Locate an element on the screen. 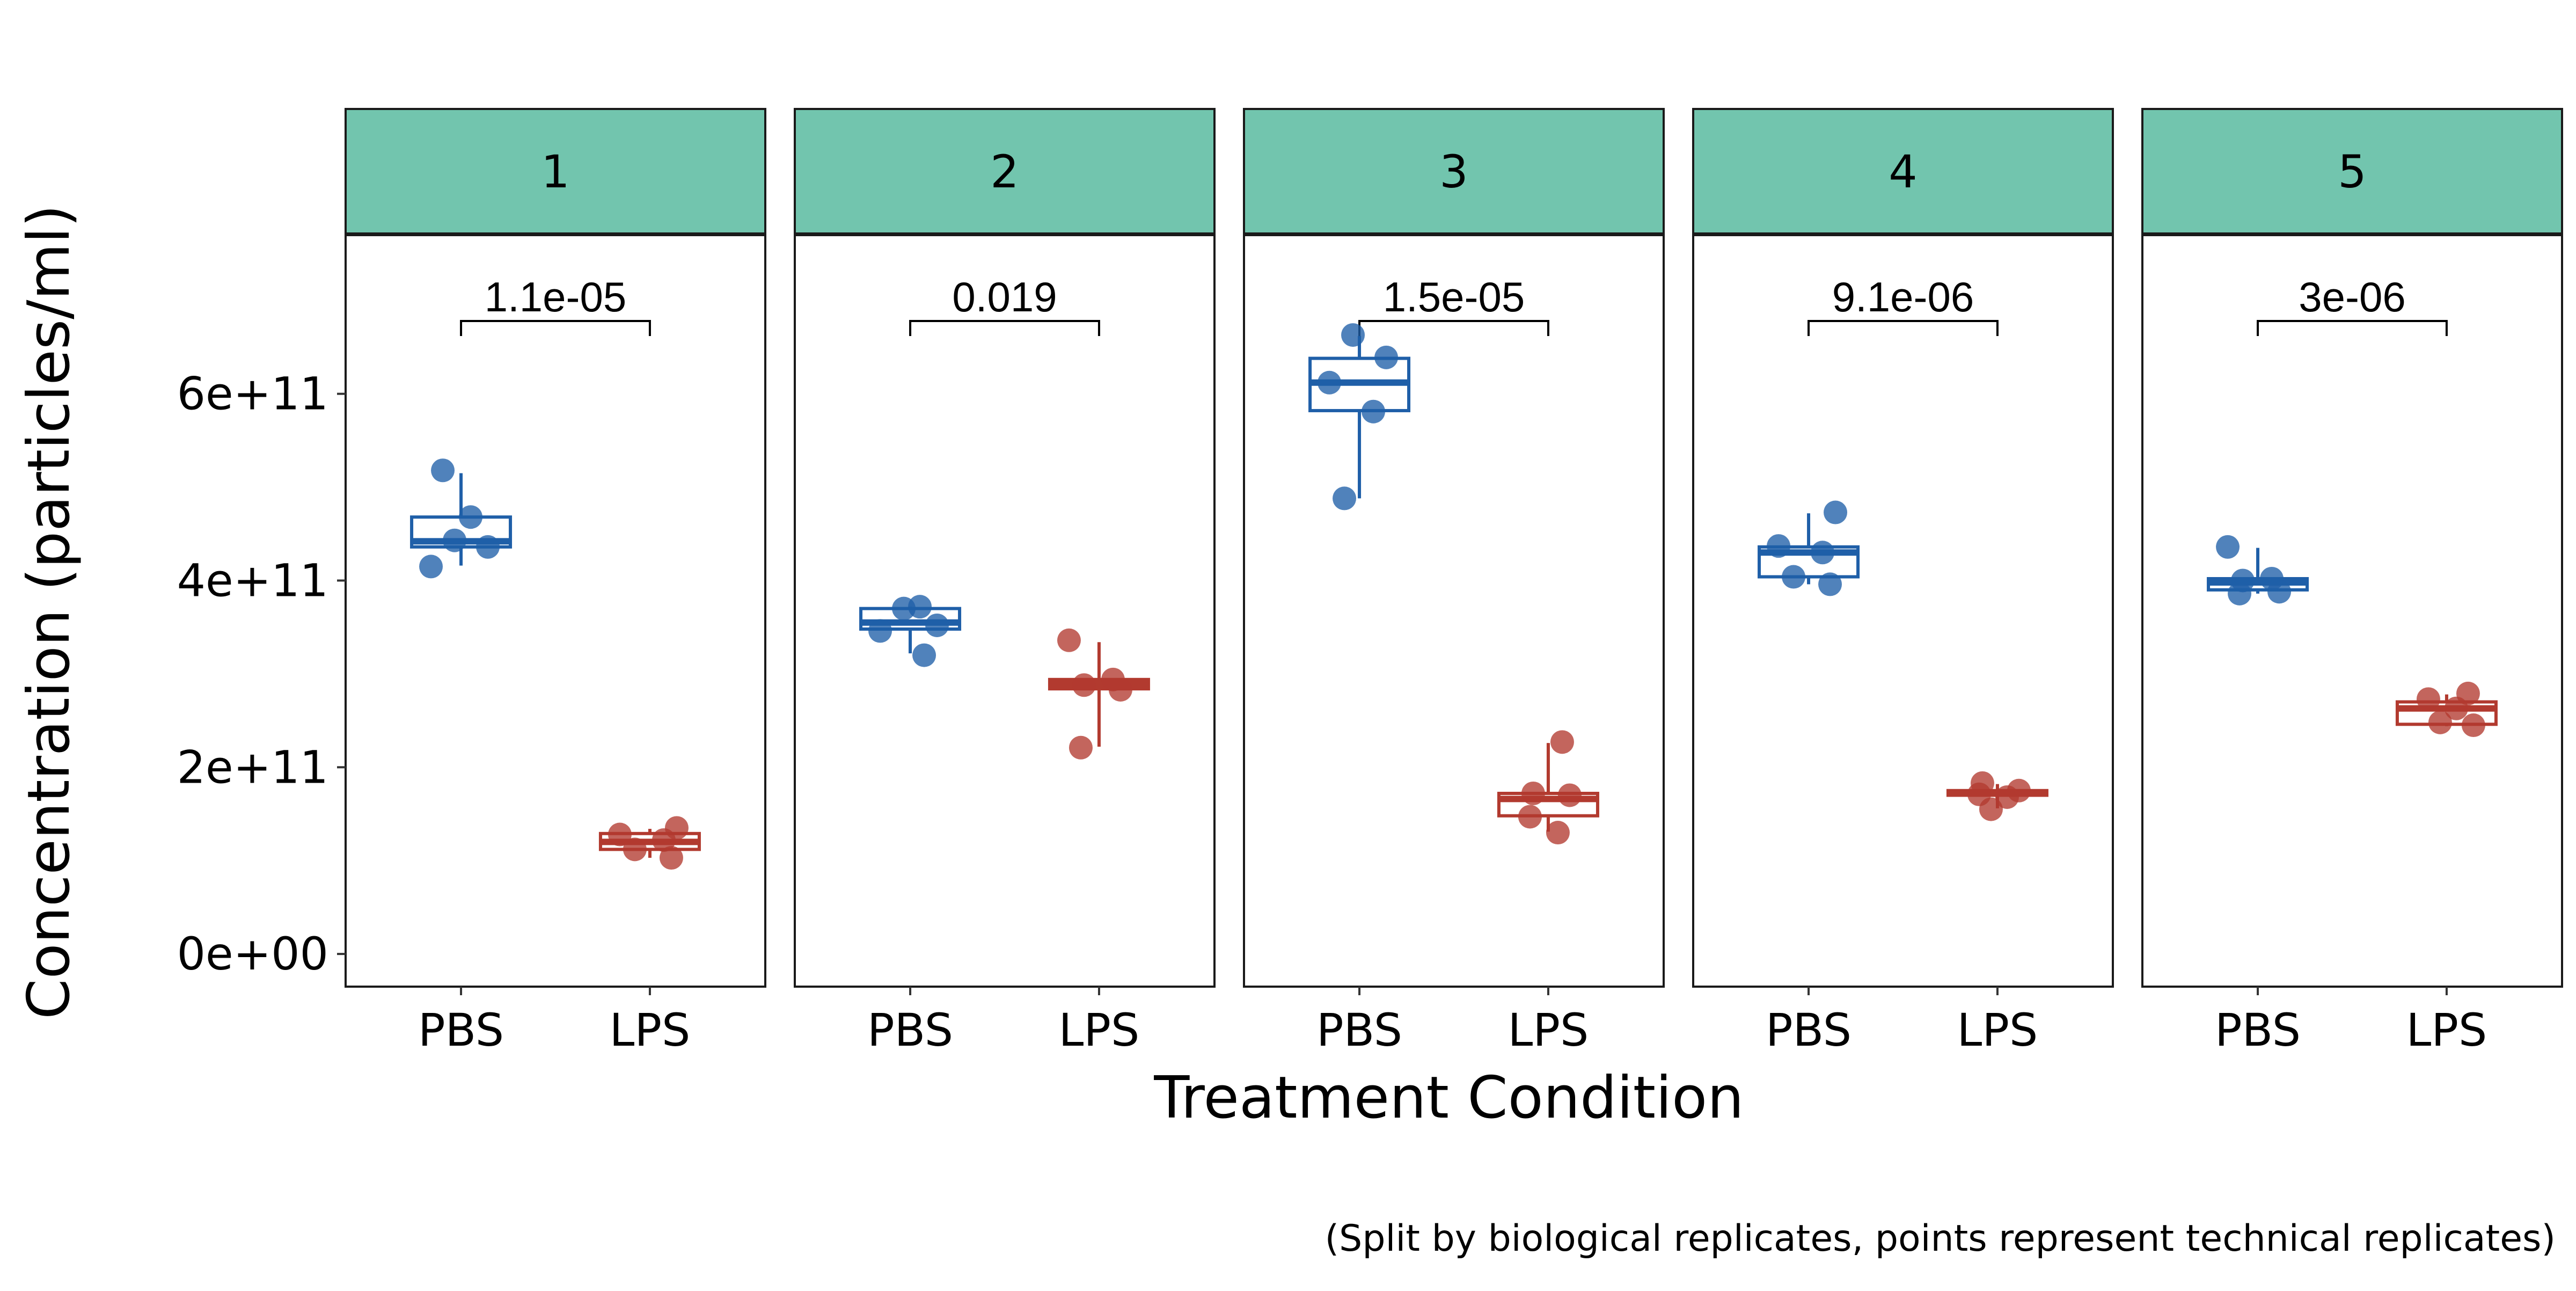 This screenshot has width=2576, height=1291. facet-panel-3: 3 1.5e-05 is located at coordinates (1454, 548).